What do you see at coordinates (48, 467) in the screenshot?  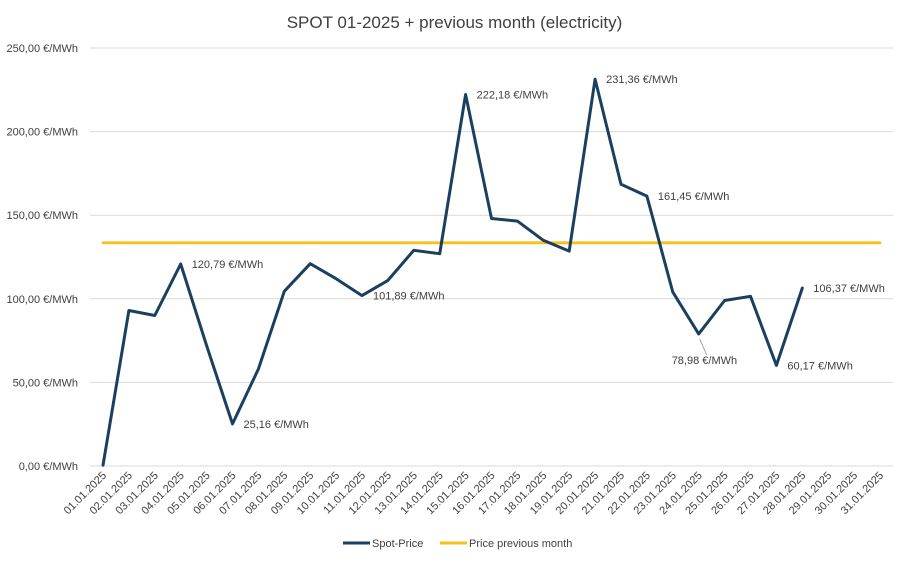 I see `y-tick-label: 0,00 €/MWh` at bounding box center [48, 467].